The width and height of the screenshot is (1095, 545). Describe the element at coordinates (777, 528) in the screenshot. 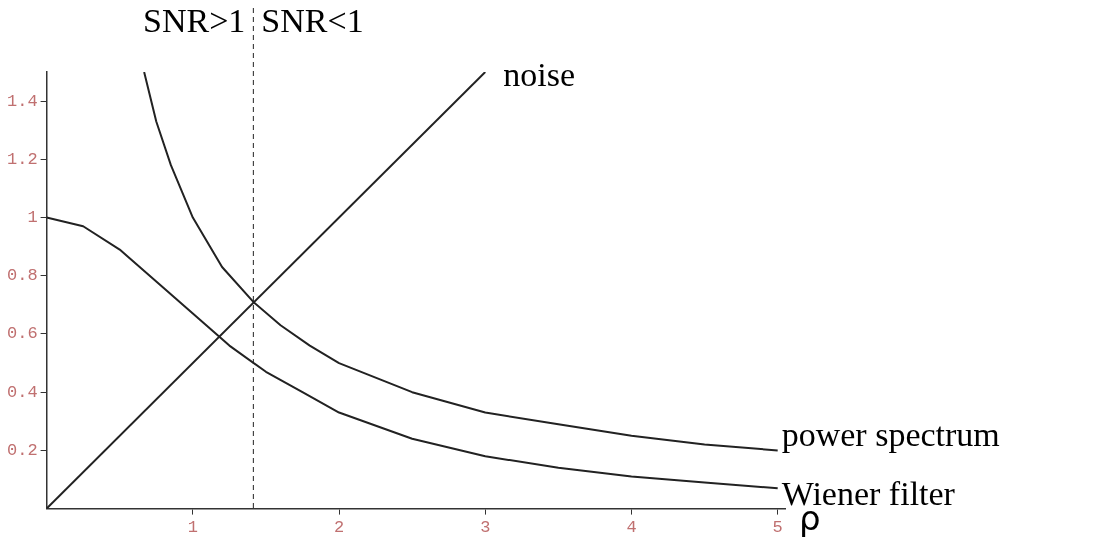

I see `x-tick-label: 5` at that location.